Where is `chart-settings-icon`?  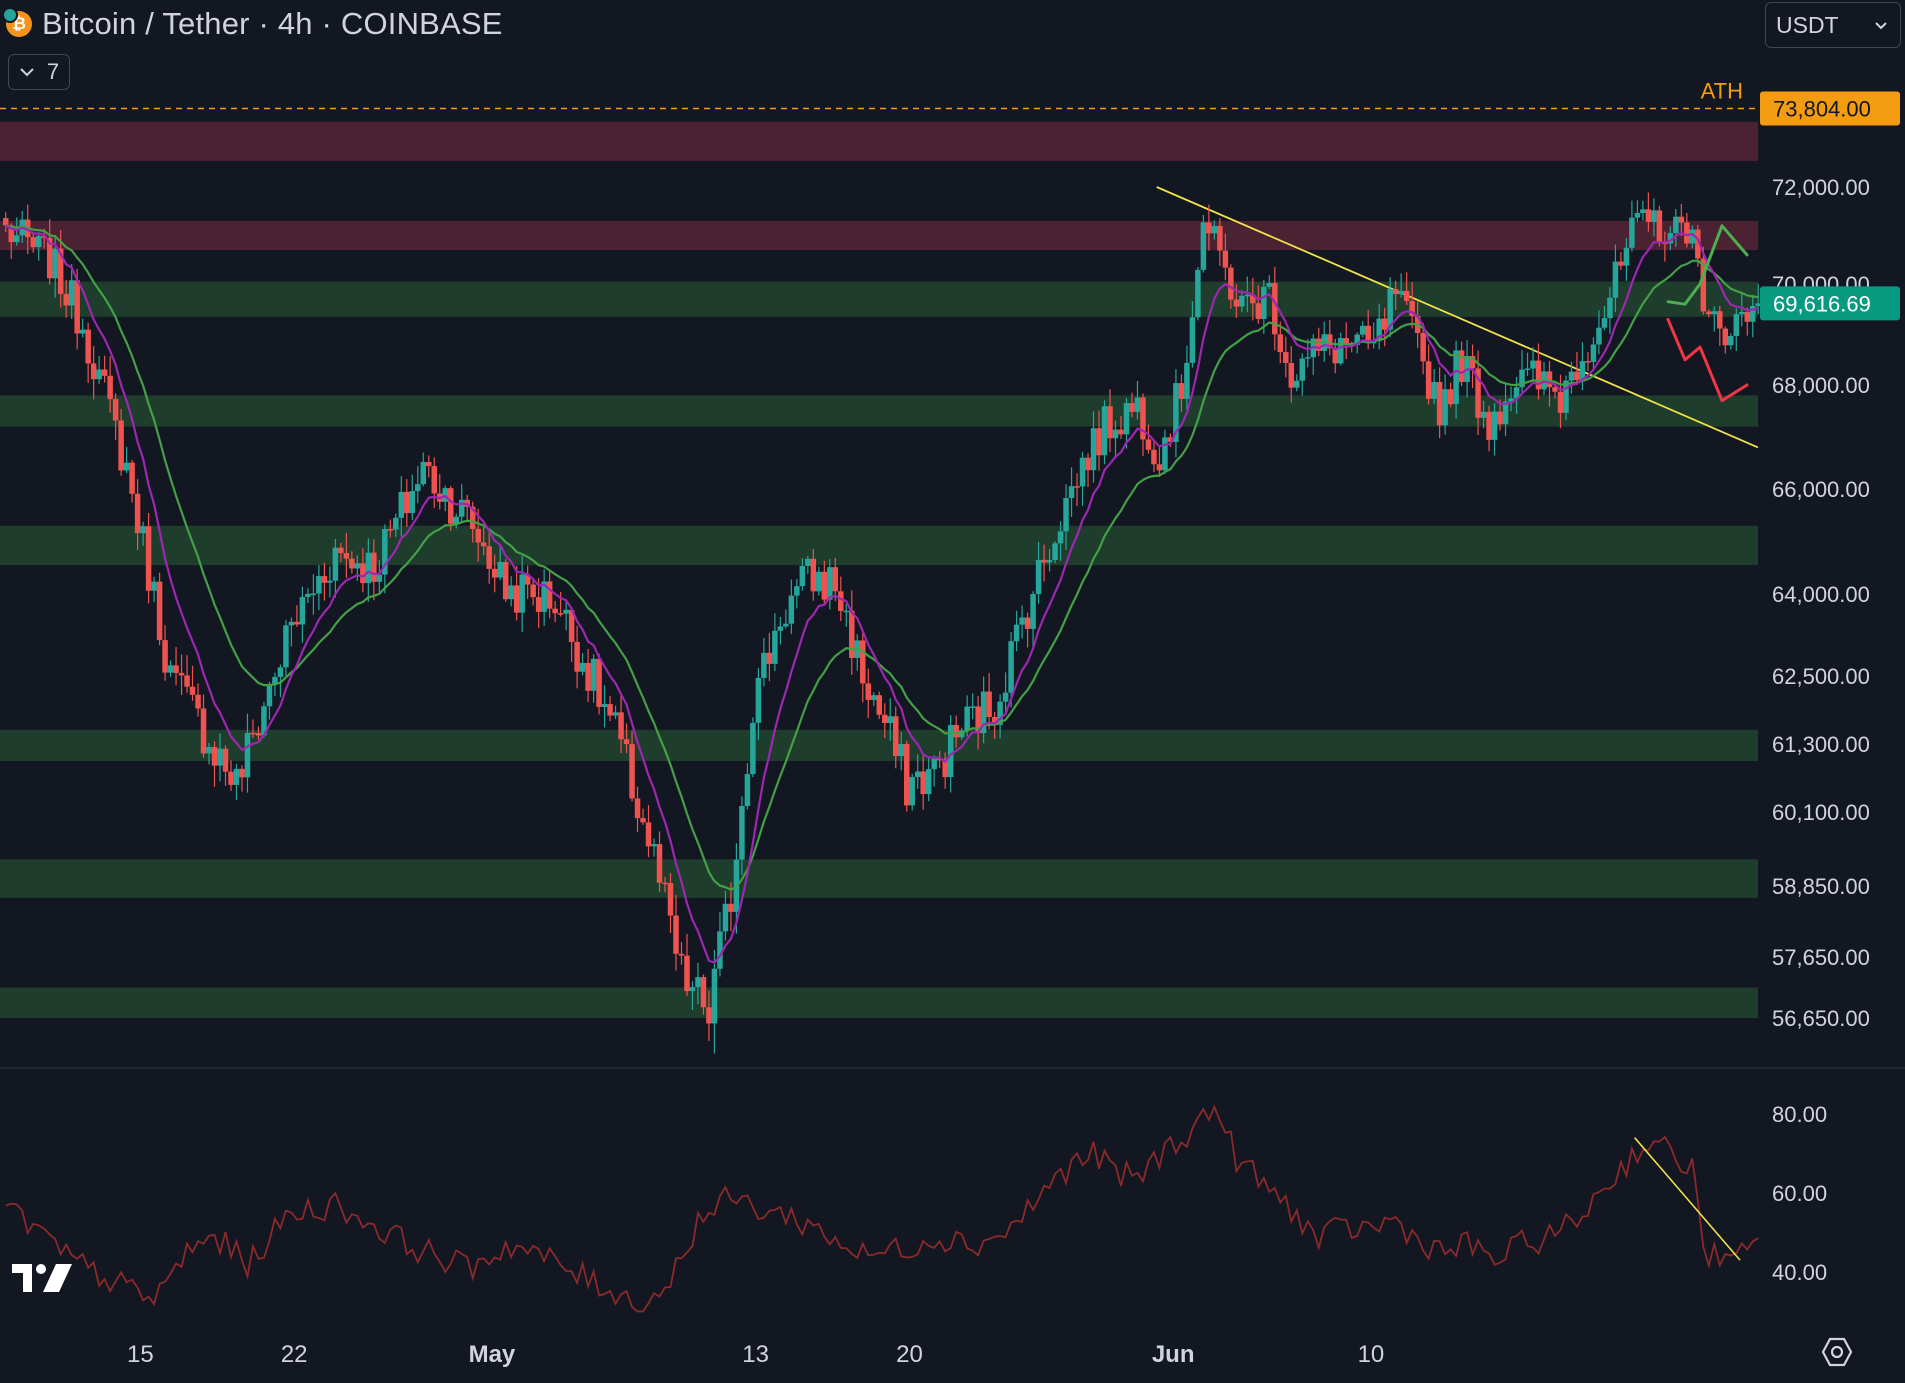
chart-settings-icon is located at coordinates (1837, 1352).